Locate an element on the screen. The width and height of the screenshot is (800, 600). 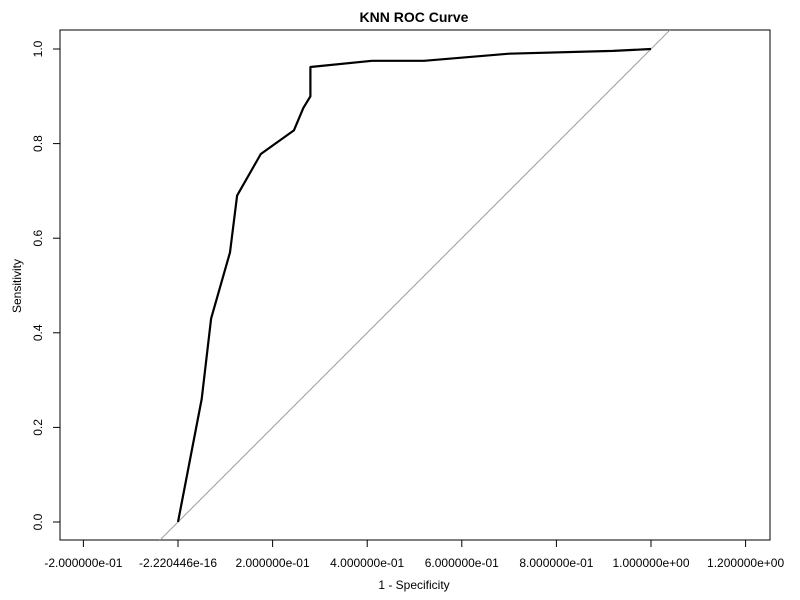
y-tick-label: 1.0 is located at coordinates (38, 48).